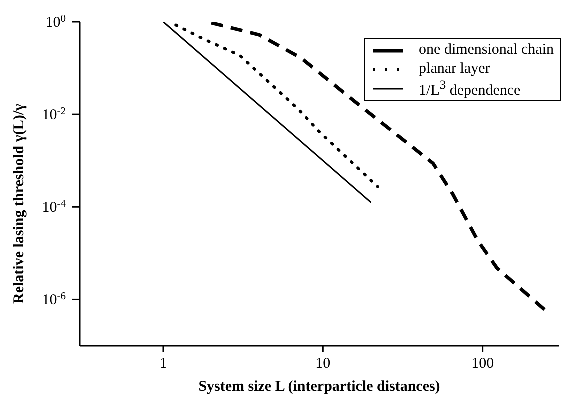 The width and height of the screenshot is (575, 407). I want to click on y-axis-title: Relative lasing threshold γ(L)/γ, so click(19, 204).